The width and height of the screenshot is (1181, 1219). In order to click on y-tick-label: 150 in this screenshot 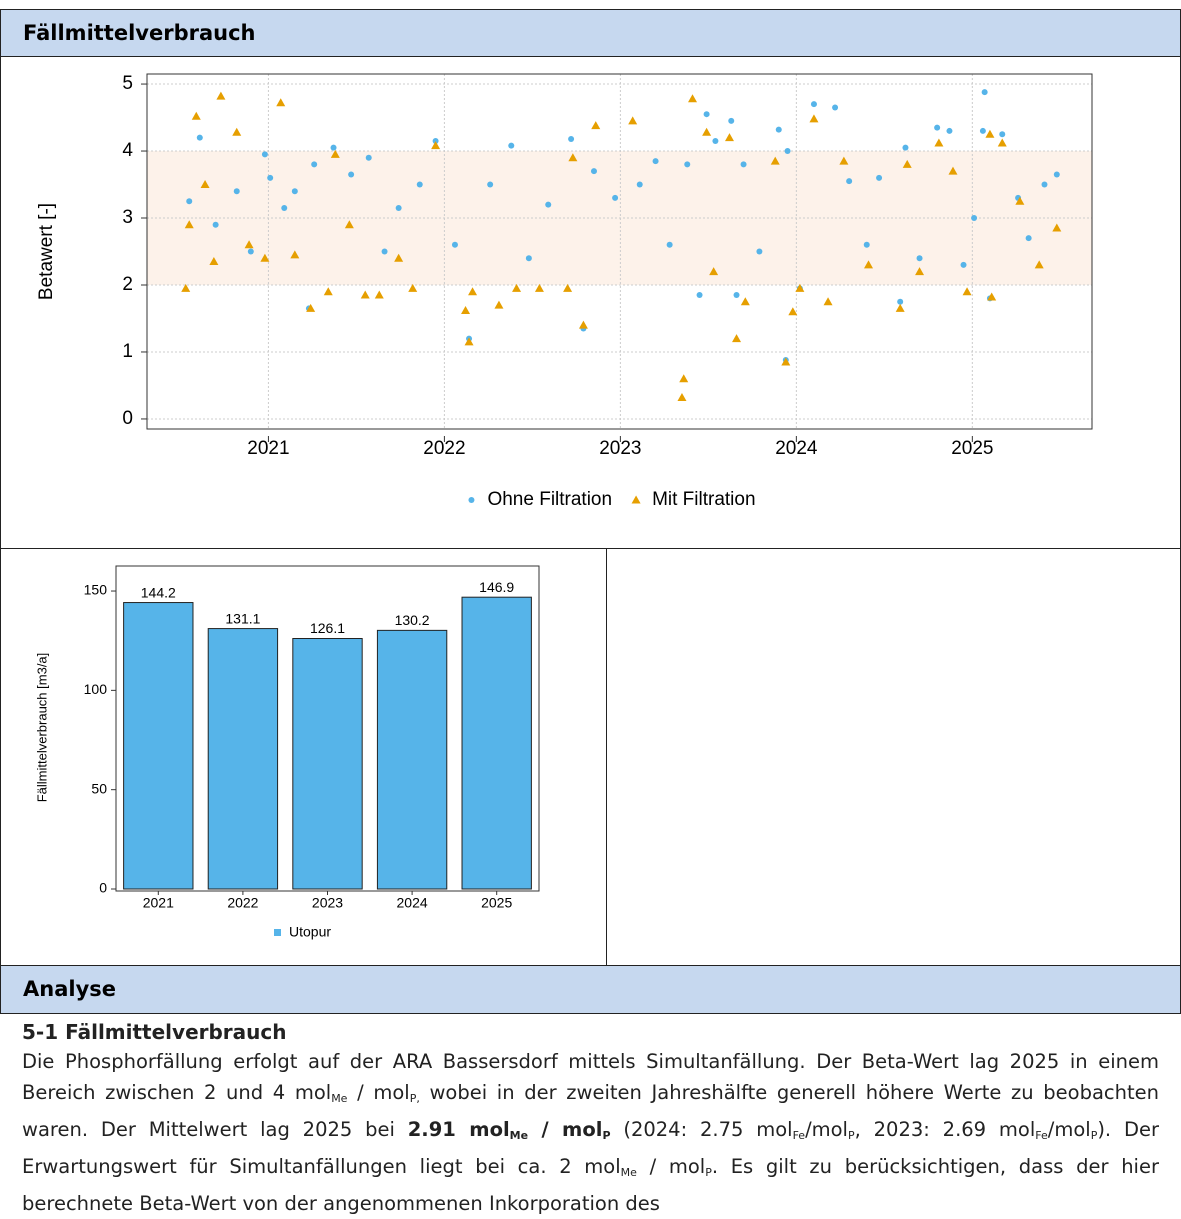, I will do `click(96, 590)`.